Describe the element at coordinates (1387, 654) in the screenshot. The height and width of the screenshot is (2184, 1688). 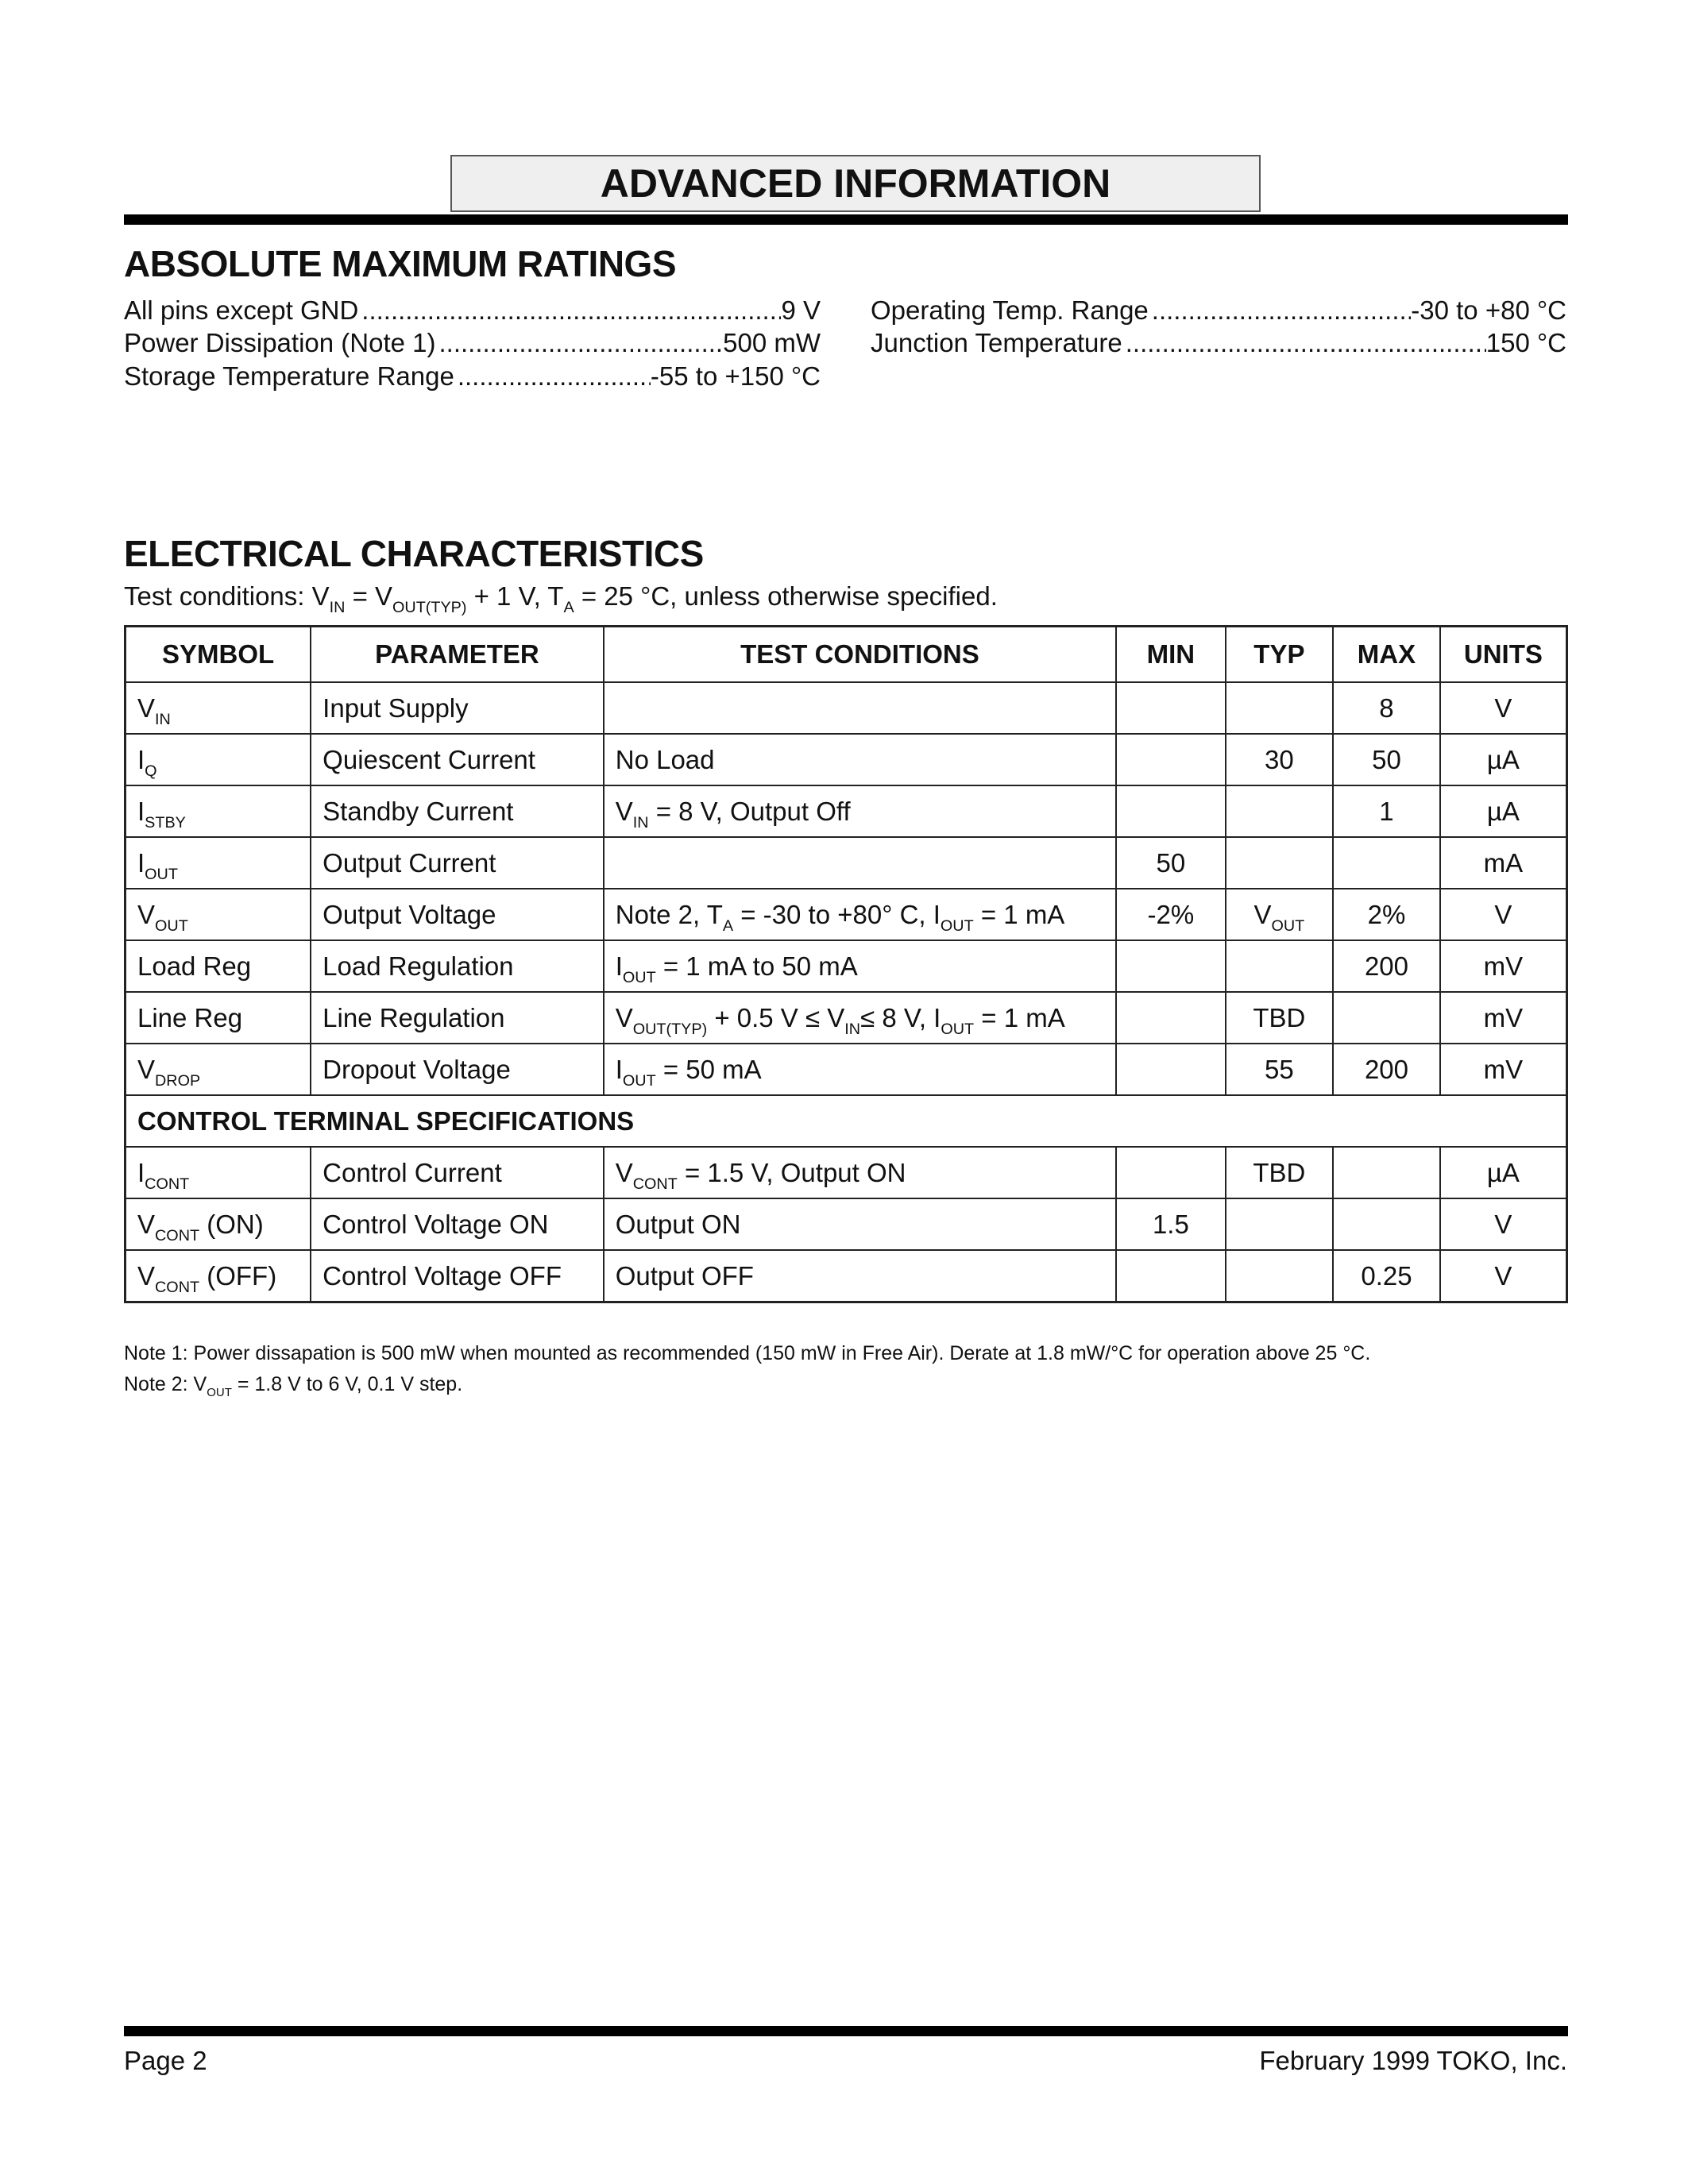
I see `column-header: MAX` at that location.